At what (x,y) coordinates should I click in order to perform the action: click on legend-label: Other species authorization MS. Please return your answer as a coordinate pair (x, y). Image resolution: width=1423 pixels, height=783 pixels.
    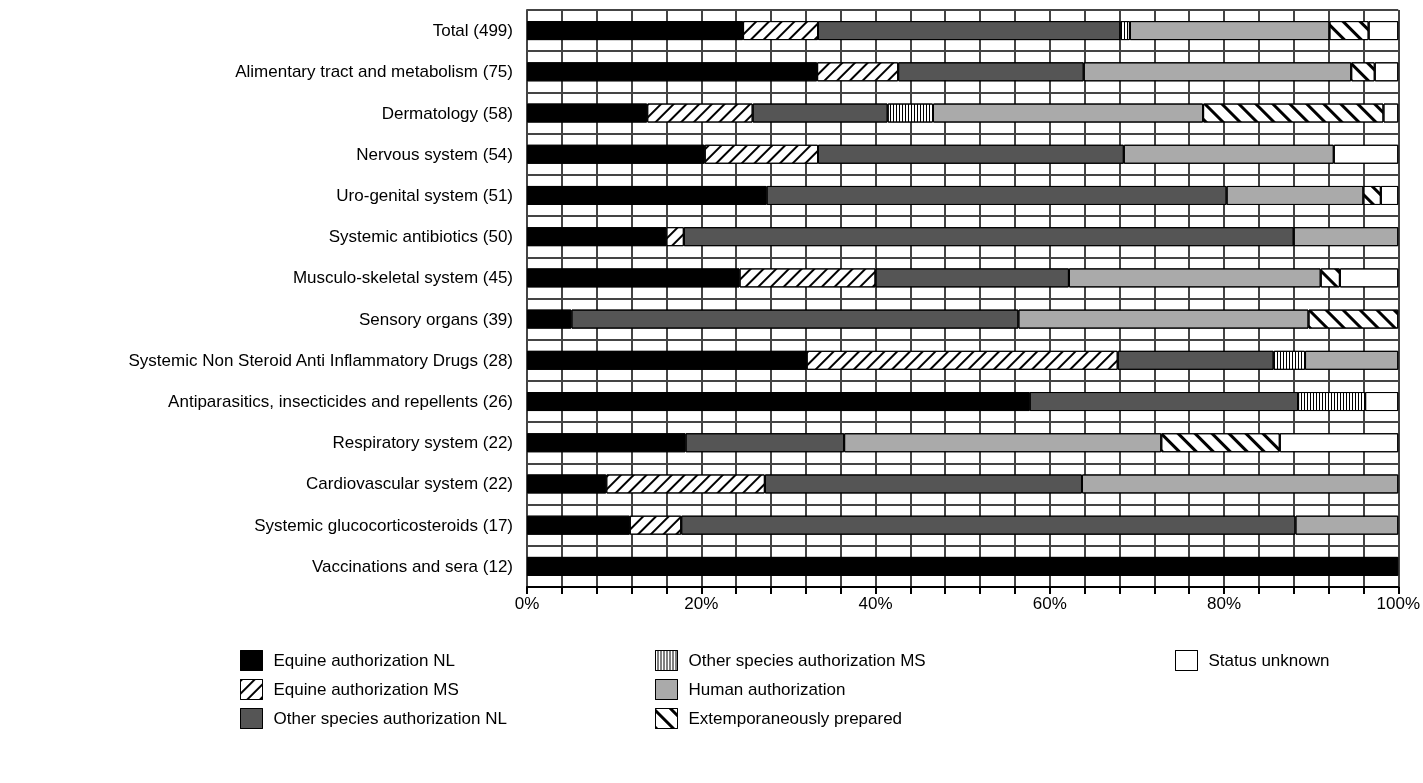
    Looking at the image, I should click on (807, 660).